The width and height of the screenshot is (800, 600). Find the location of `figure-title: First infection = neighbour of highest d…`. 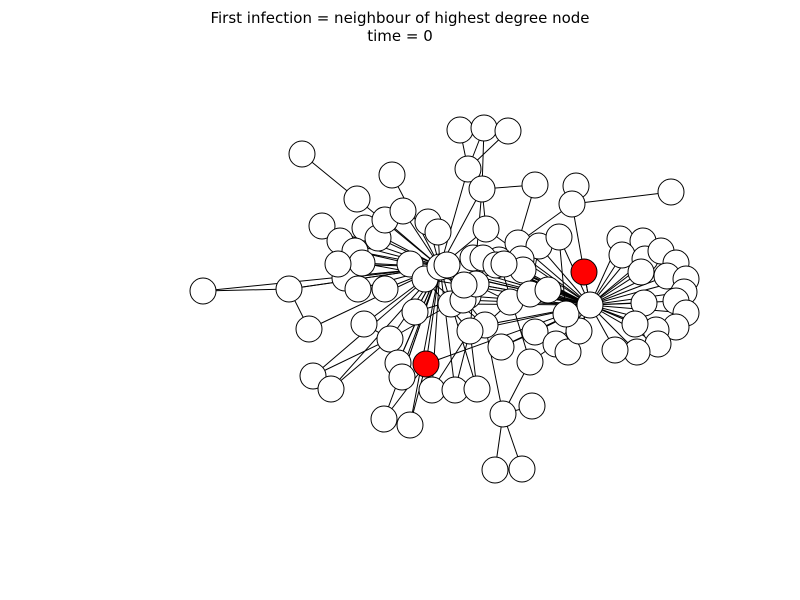

figure-title: First infection = neighbour of highest d… is located at coordinates (400, 18).